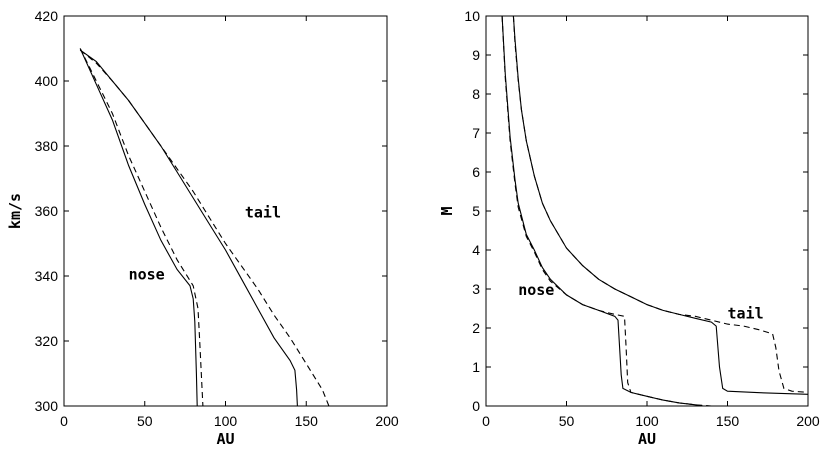 This screenshot has height=455, width=830. I want to click on y-tick-label: 3, so click(476, 289).